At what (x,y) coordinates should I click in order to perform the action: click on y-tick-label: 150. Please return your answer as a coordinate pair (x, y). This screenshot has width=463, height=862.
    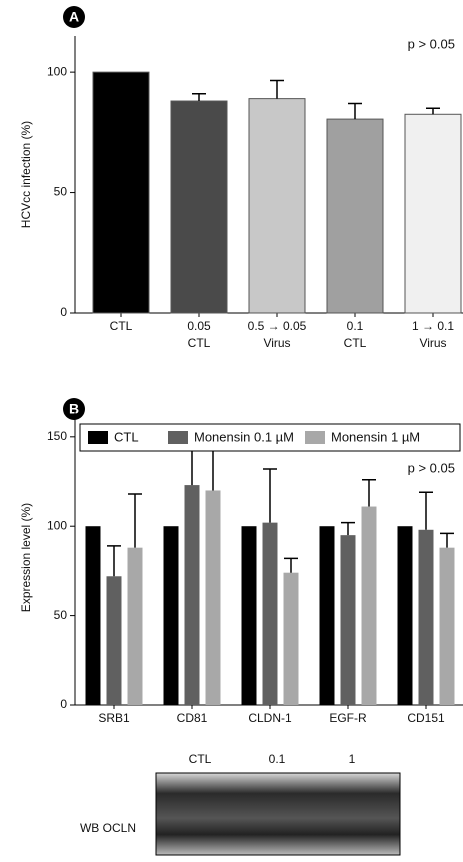
    Looking at the image, I should click on (57, 436).